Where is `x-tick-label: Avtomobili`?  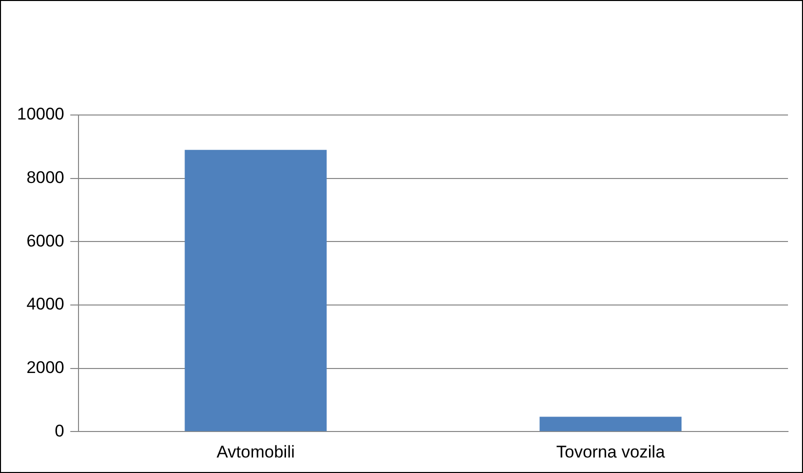
x-tick-label: Avtomobili is located at coordinates (255, 452).